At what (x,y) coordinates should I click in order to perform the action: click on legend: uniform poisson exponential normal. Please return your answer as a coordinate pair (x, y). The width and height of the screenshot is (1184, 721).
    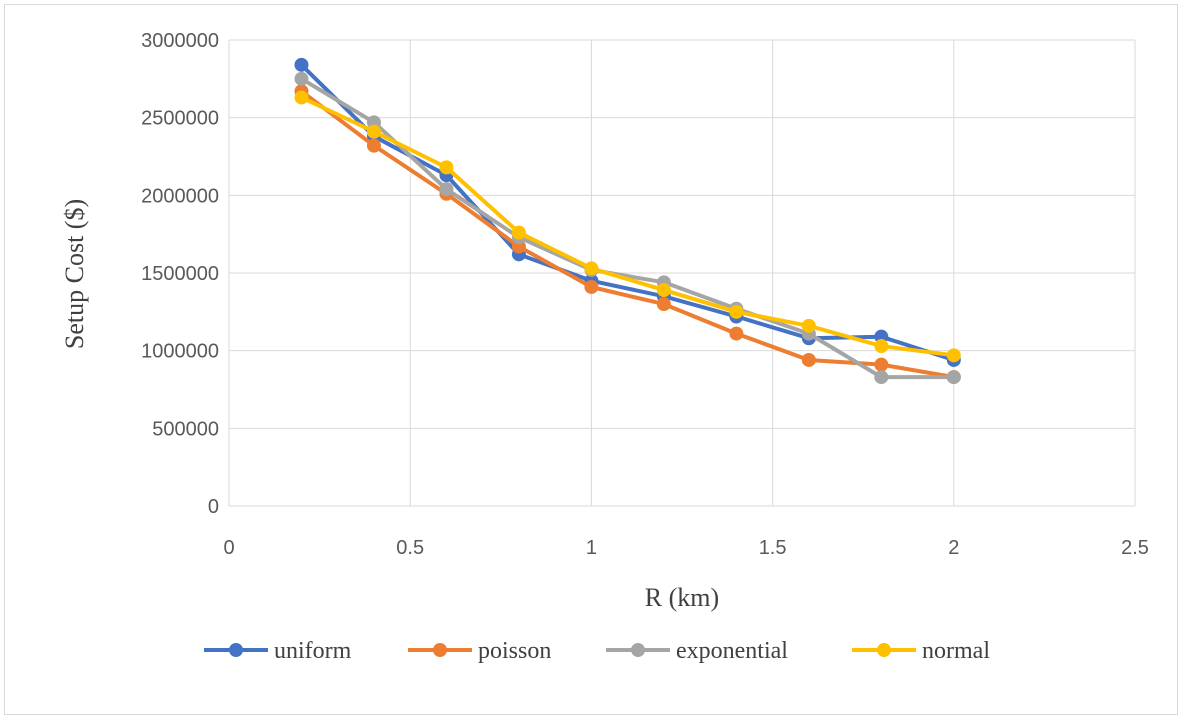
    Looking at the image, I should click on (597, 651).